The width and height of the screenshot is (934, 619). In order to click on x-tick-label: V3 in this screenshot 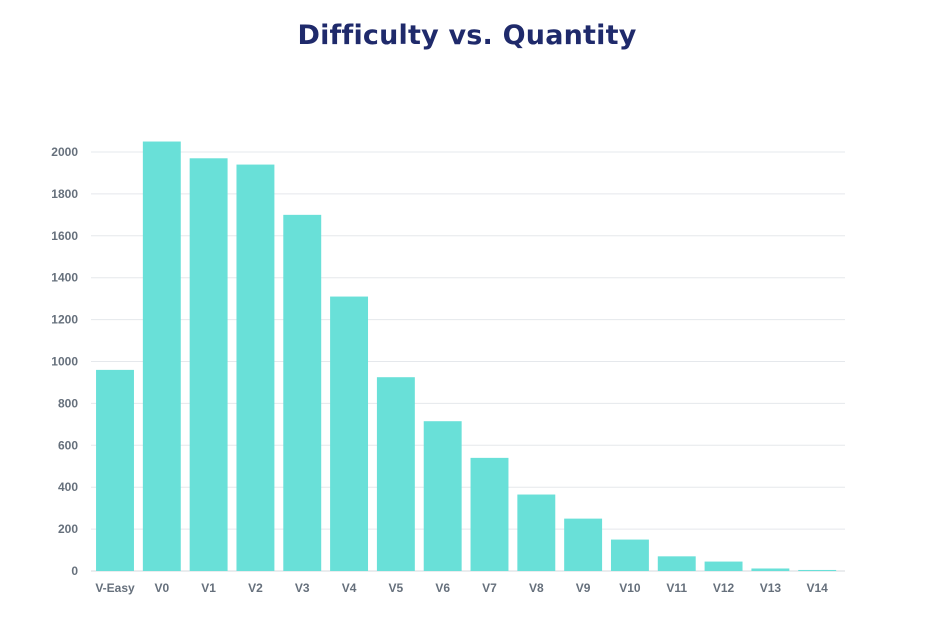, I will do `click(302, 588)`.